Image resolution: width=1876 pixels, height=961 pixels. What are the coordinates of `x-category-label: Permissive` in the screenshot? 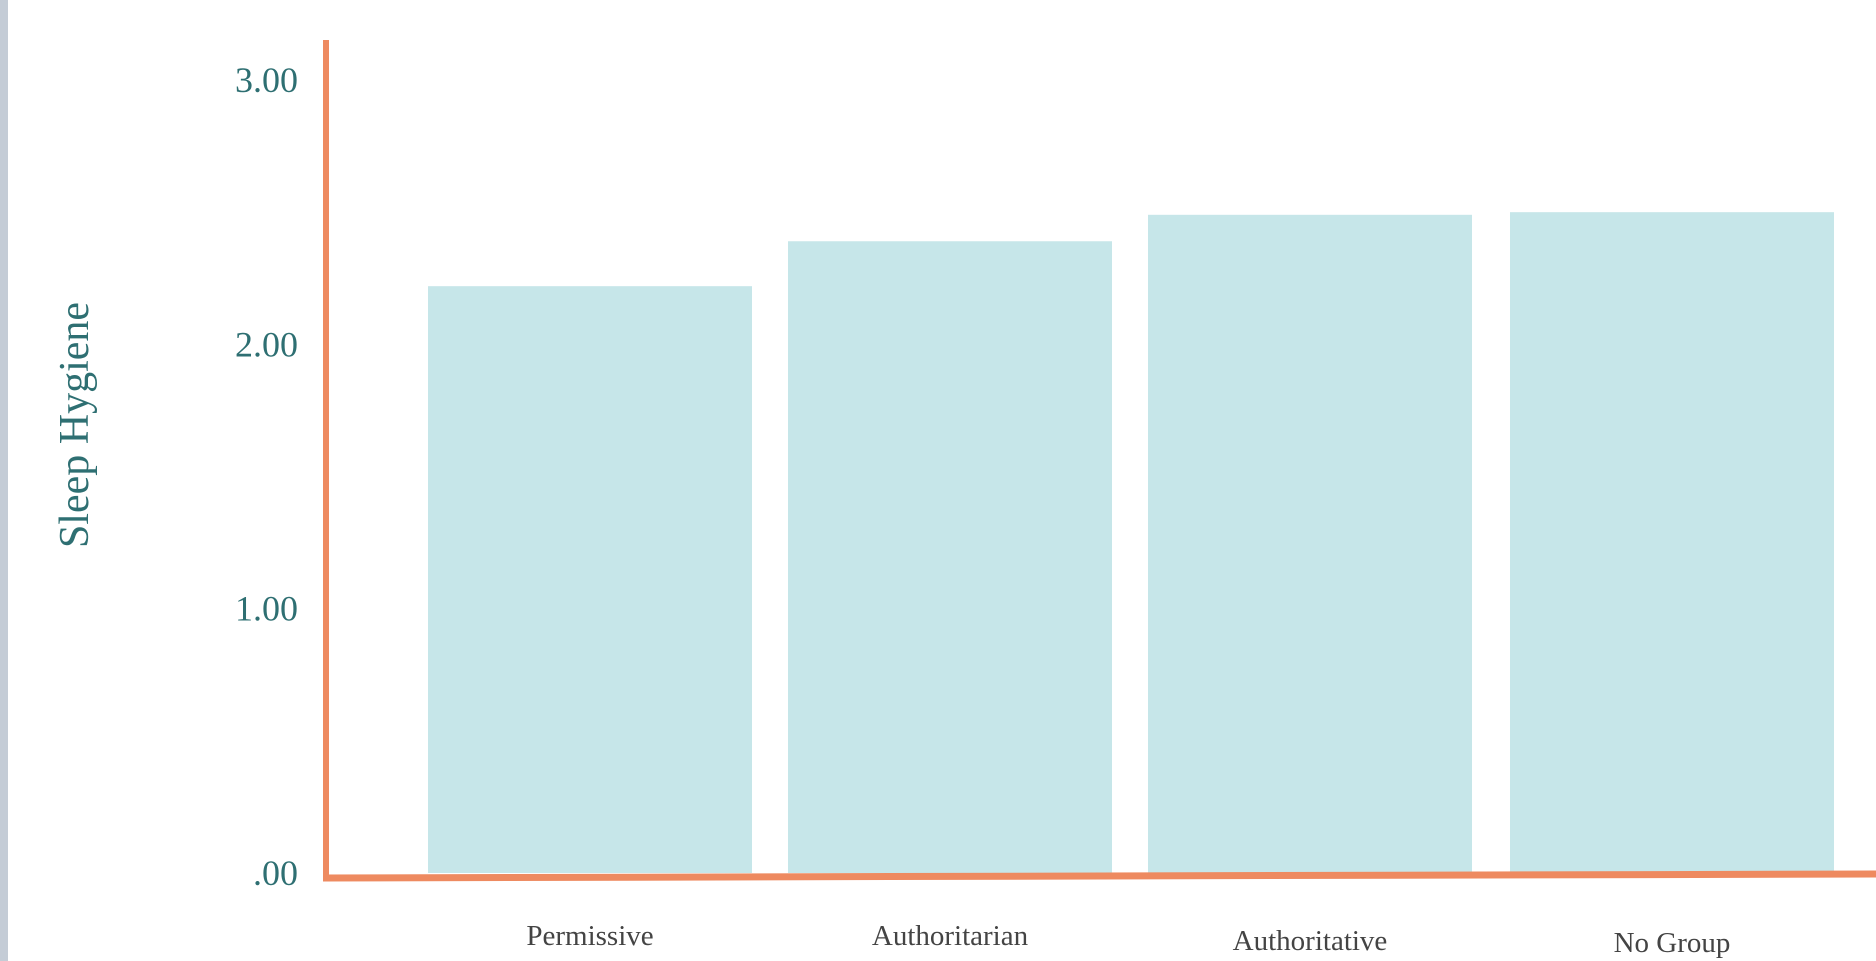 It's located at (589, 936).